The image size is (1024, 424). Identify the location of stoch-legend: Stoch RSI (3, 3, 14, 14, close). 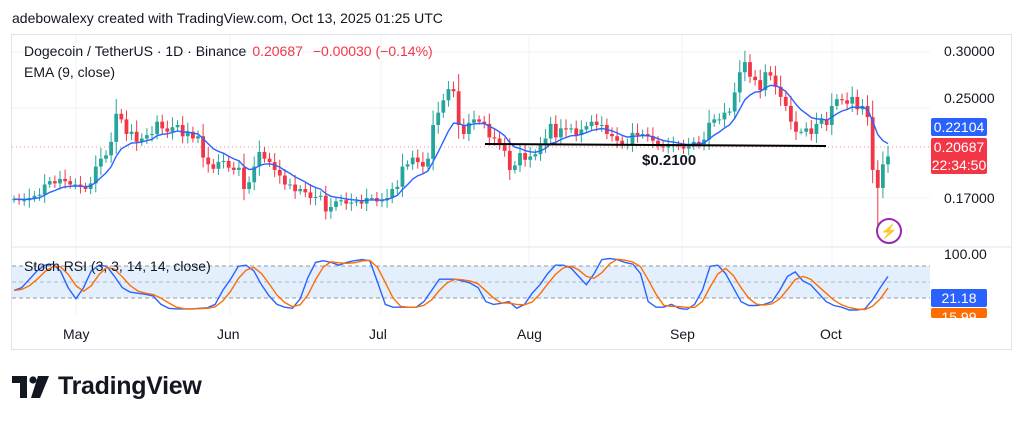
(117, 266).